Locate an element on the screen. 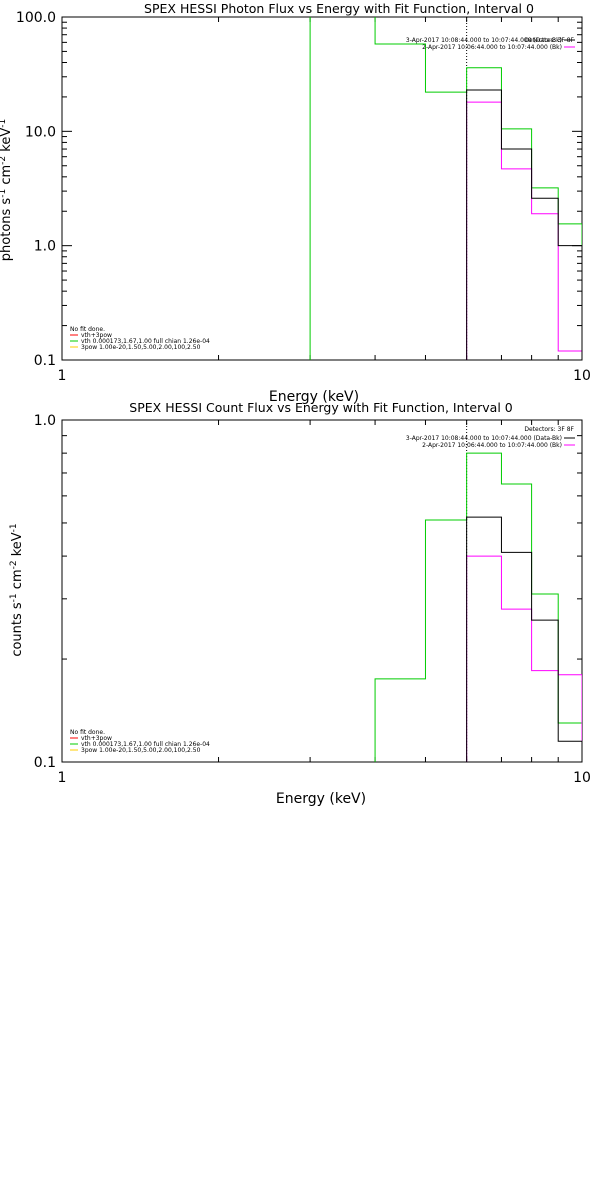 The height and width of the screenshot is (1200, 600). photon-flux-data-layer is located at coordinates (445, 188).